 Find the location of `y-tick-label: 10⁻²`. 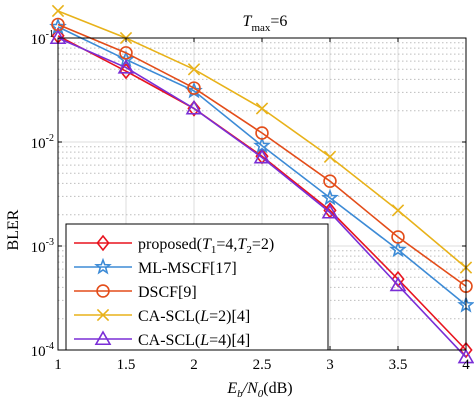

y-tick-label: 10⁻² is located at coordinates (42, 142).